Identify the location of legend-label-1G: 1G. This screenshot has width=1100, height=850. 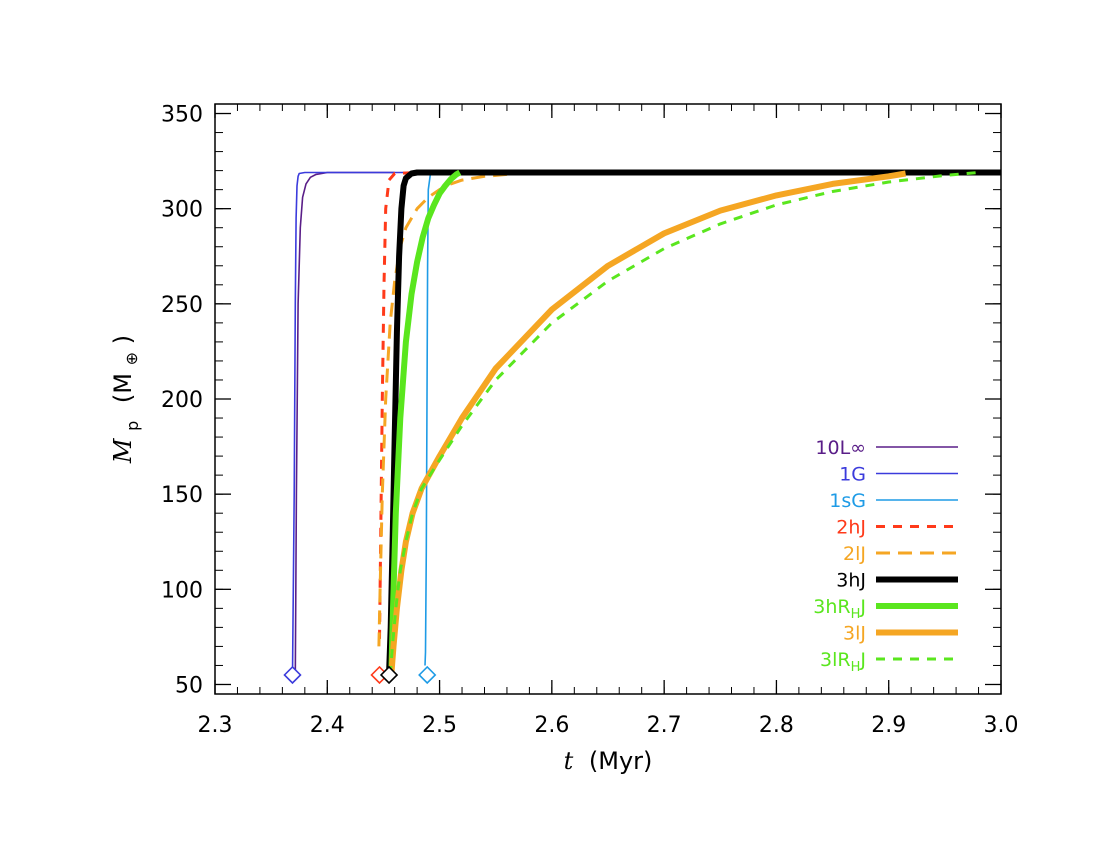
(852, 475).